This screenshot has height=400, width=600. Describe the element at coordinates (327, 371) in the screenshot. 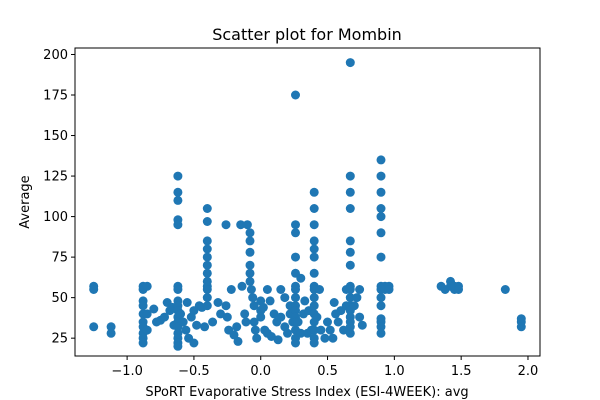

I see `x-tick-label: 0.5` at that location.